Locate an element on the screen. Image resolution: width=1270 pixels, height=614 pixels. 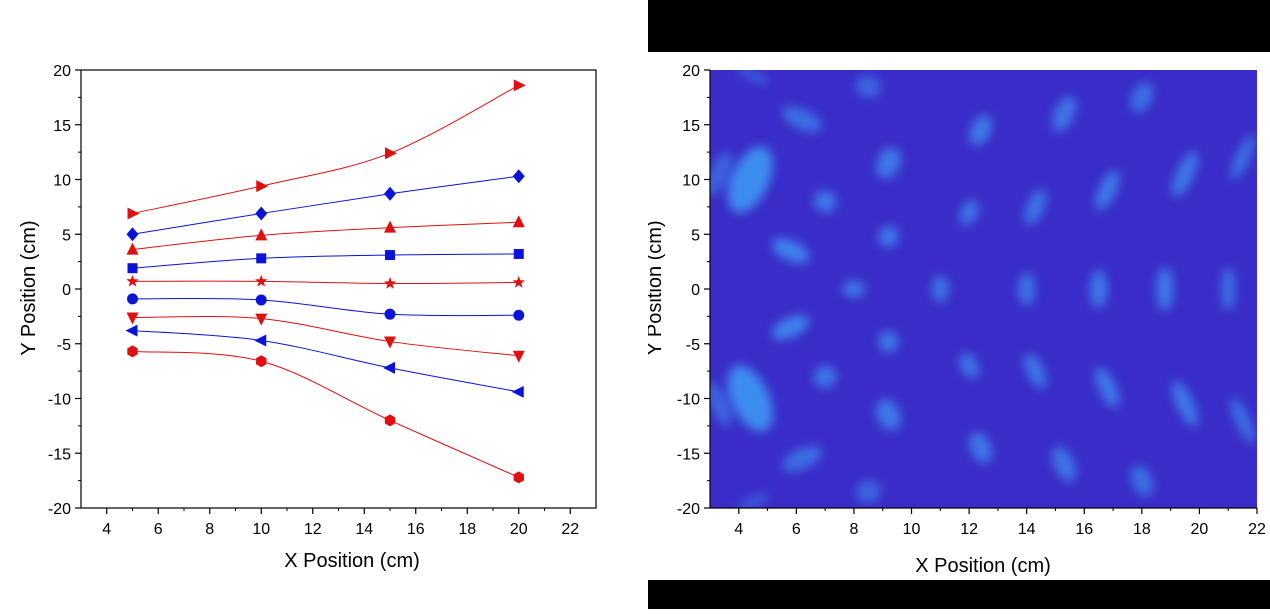
x-tick-label: 18 is located at coordinates (467, 529).